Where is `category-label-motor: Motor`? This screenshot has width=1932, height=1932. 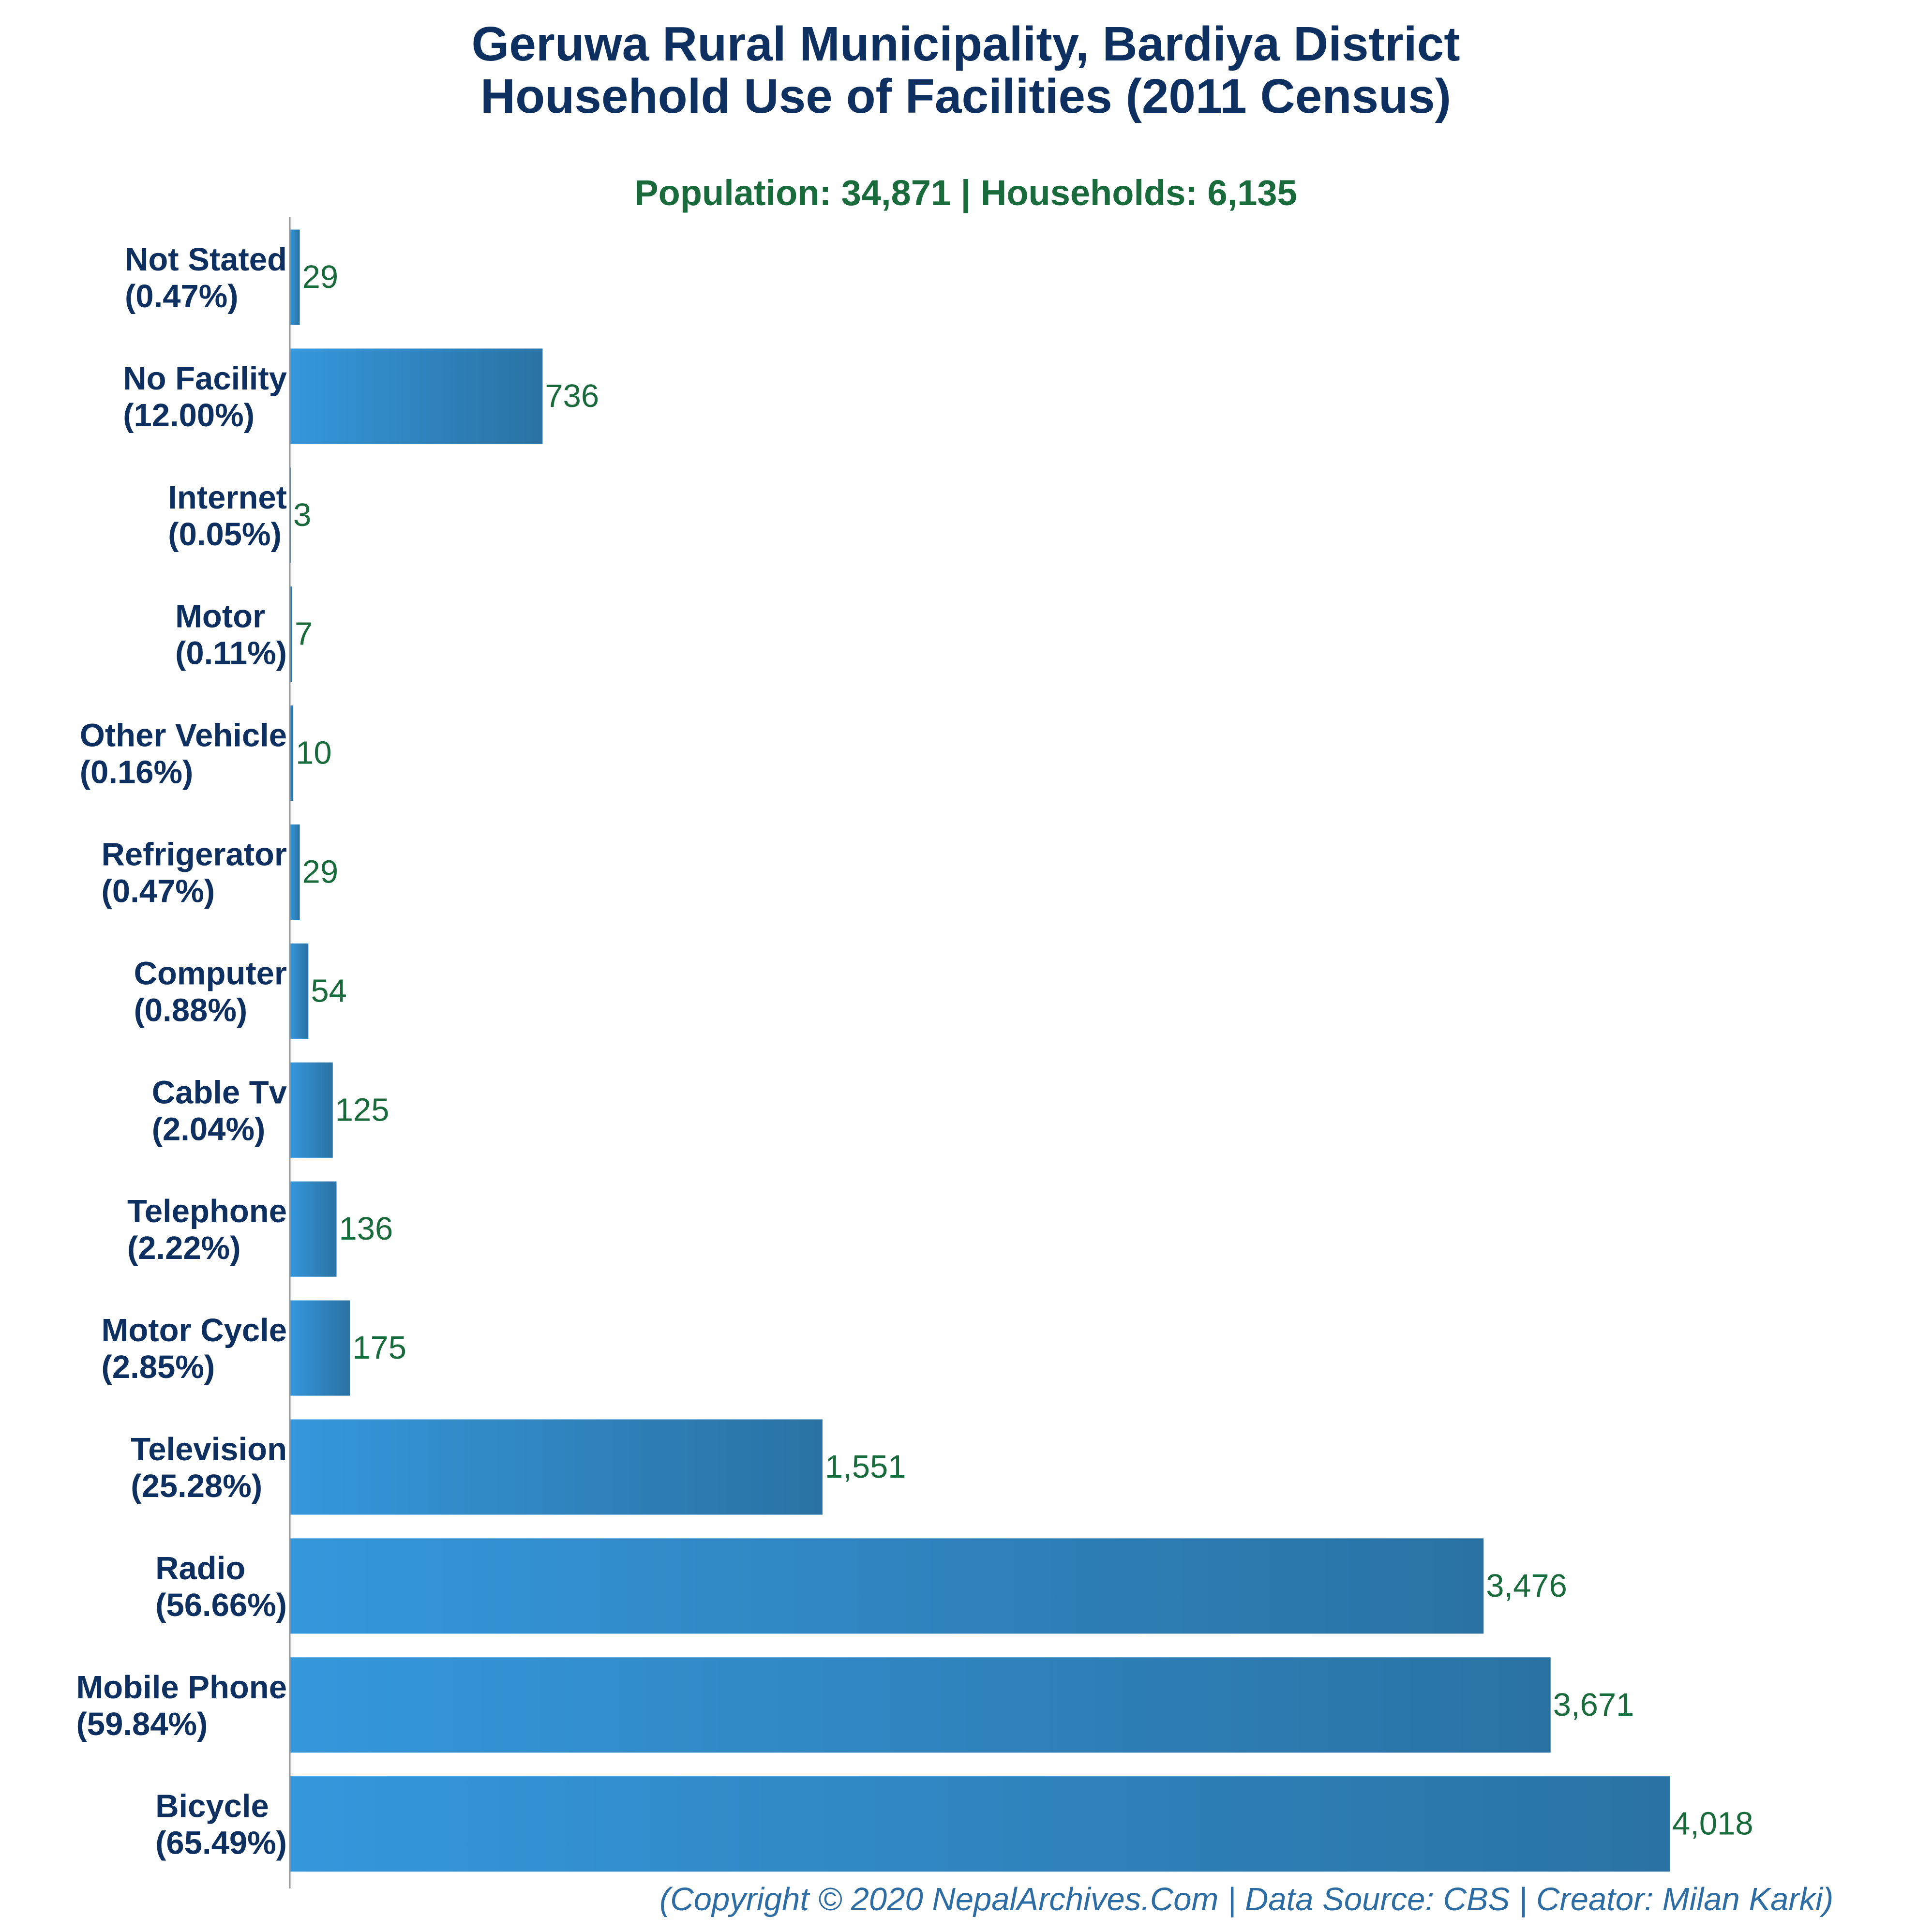 category-label-motor: Motor is located at coordinates (220, 617).